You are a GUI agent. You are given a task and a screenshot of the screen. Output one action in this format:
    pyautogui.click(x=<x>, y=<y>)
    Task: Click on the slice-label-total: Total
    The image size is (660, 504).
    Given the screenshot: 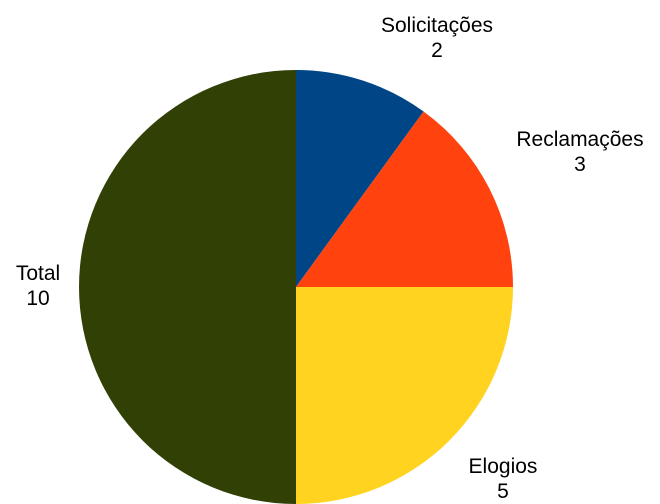 What is the action you would take?
    pyautogui.click(x=38, y=273)
    